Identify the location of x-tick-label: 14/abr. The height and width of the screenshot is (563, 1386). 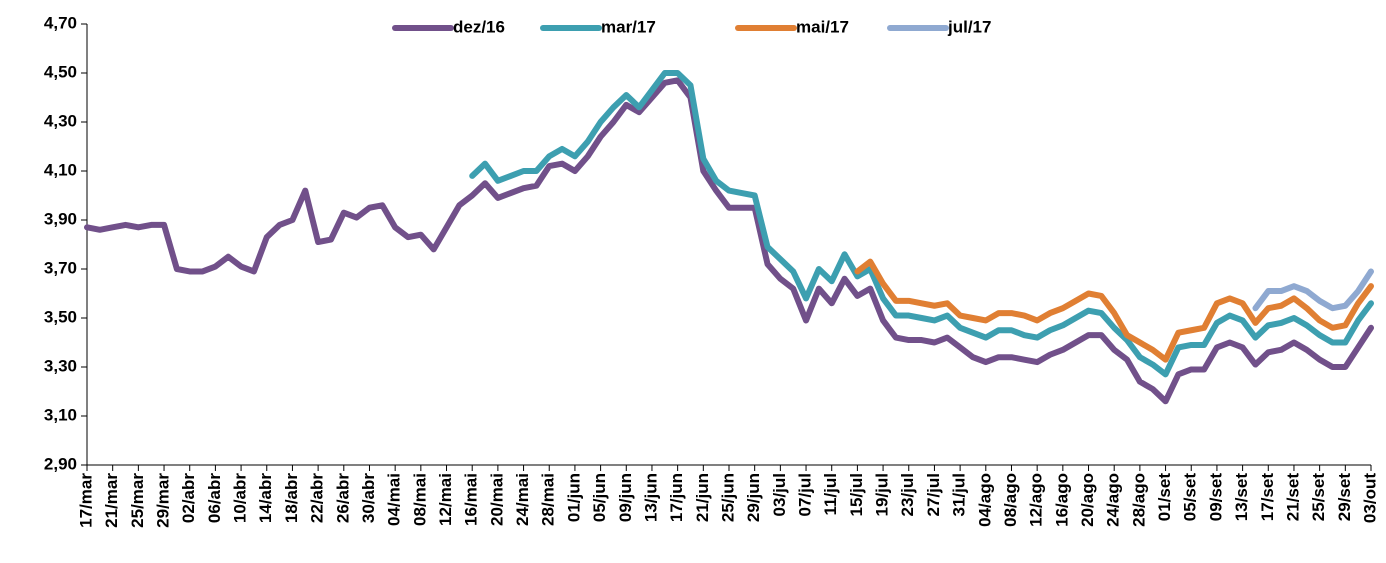
(265, 498).